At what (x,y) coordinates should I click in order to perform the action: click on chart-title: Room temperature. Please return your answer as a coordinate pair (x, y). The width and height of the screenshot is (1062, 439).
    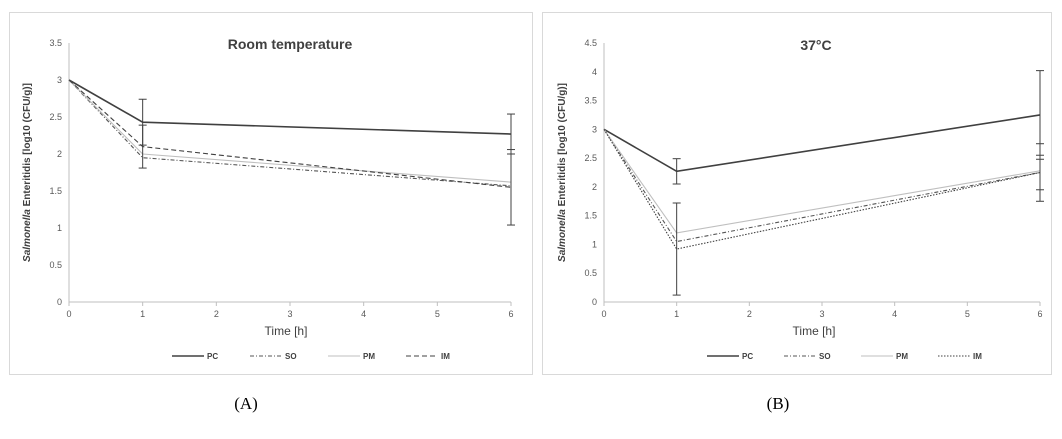
    Looking at the image, I should click on (290, 44).